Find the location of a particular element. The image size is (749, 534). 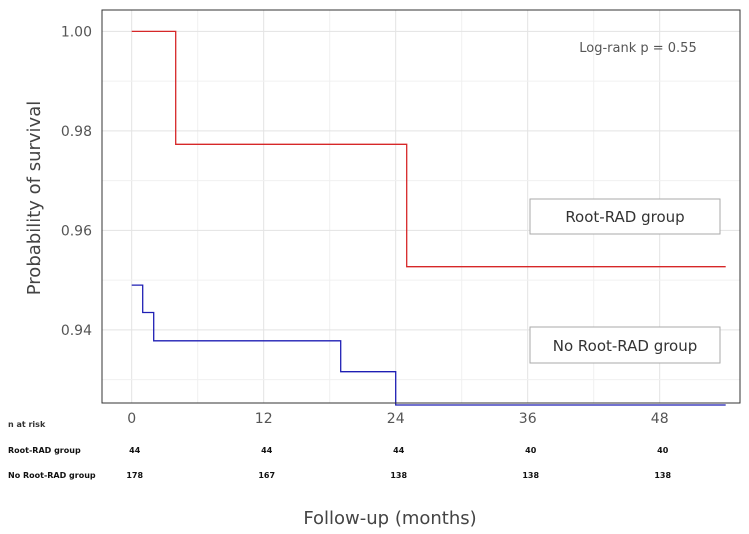

y-tick-label: 1.00 is located at coordinates (76, 32).